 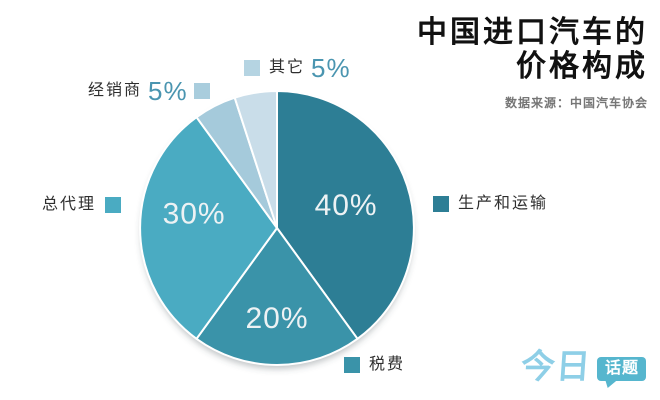 I want to click on legend-item-dealer: 经销商 5%, so click(x=149, y=91).